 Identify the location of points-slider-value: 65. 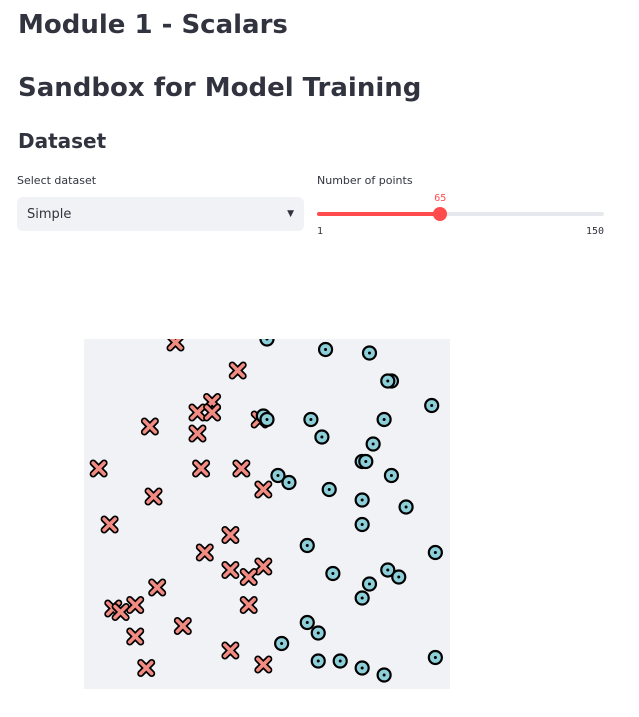
(440, 198).